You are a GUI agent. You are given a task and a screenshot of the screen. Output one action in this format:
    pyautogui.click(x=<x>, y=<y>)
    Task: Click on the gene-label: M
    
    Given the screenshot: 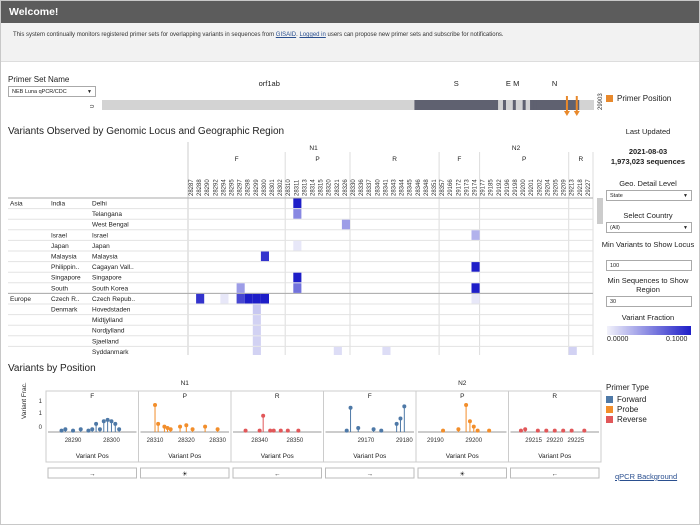 What is the action you would take?
    pyautogui.click(x=516, y=83)
    